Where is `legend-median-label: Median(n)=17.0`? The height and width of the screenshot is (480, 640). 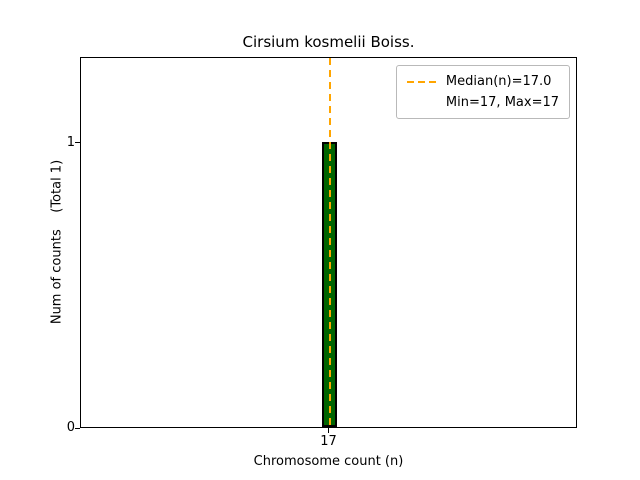 legend-median-label: Median(n)=17.0 is located at coordinates (498, 81).